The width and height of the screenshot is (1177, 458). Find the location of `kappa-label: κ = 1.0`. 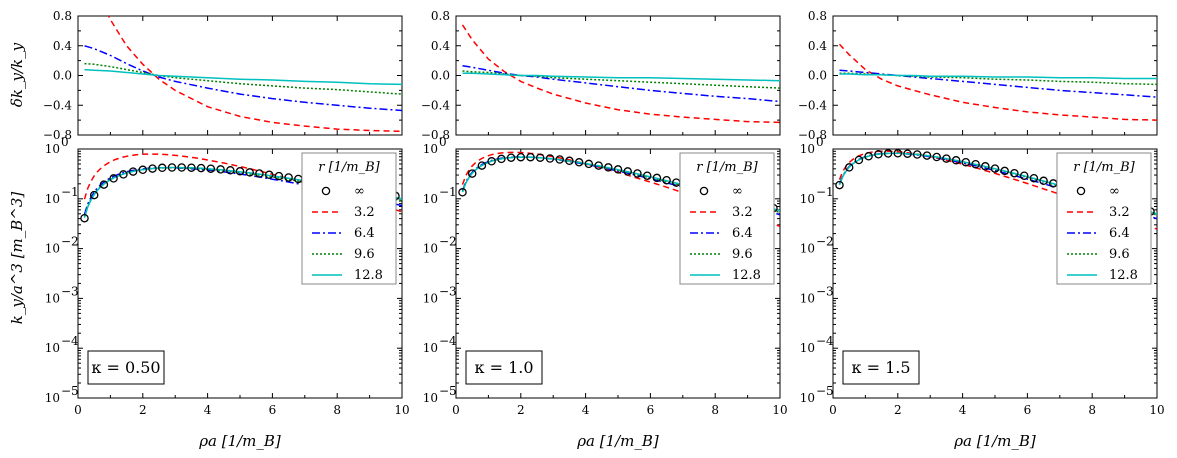

kappa-label: κ = 1.0 is located at coordinates (503, 367).